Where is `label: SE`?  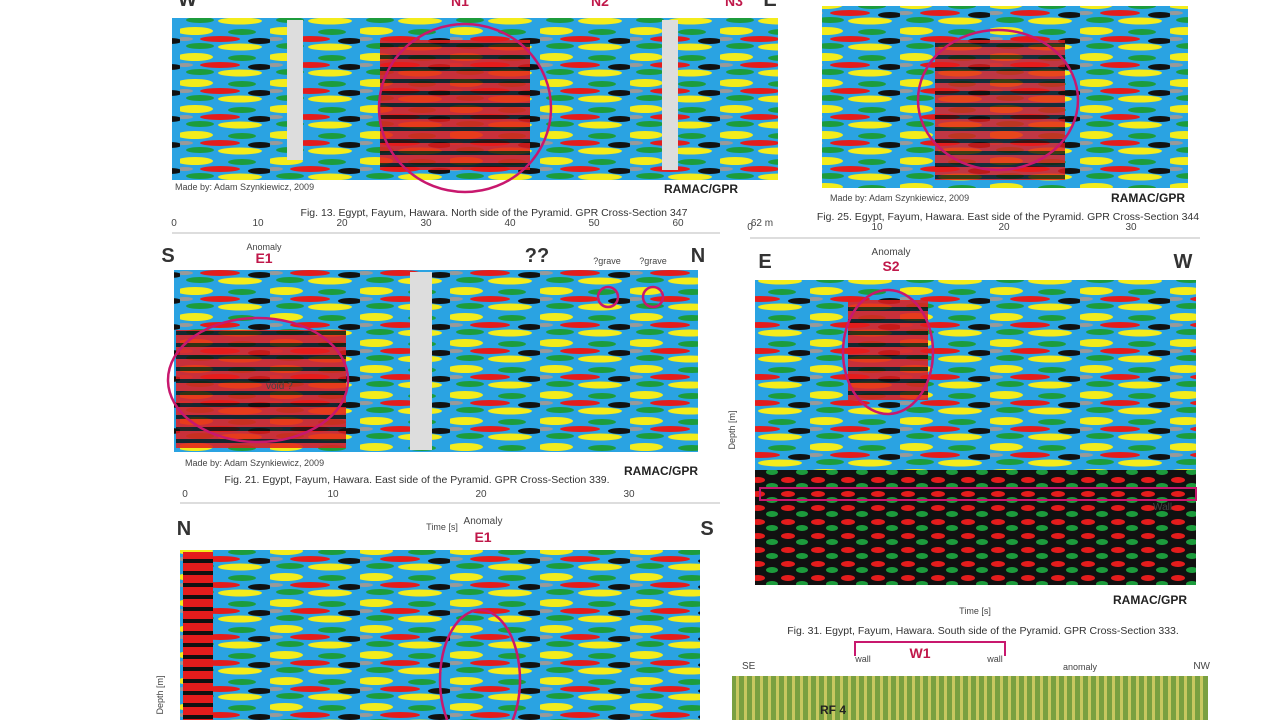
label: SE is located at coordinates (749, 666).